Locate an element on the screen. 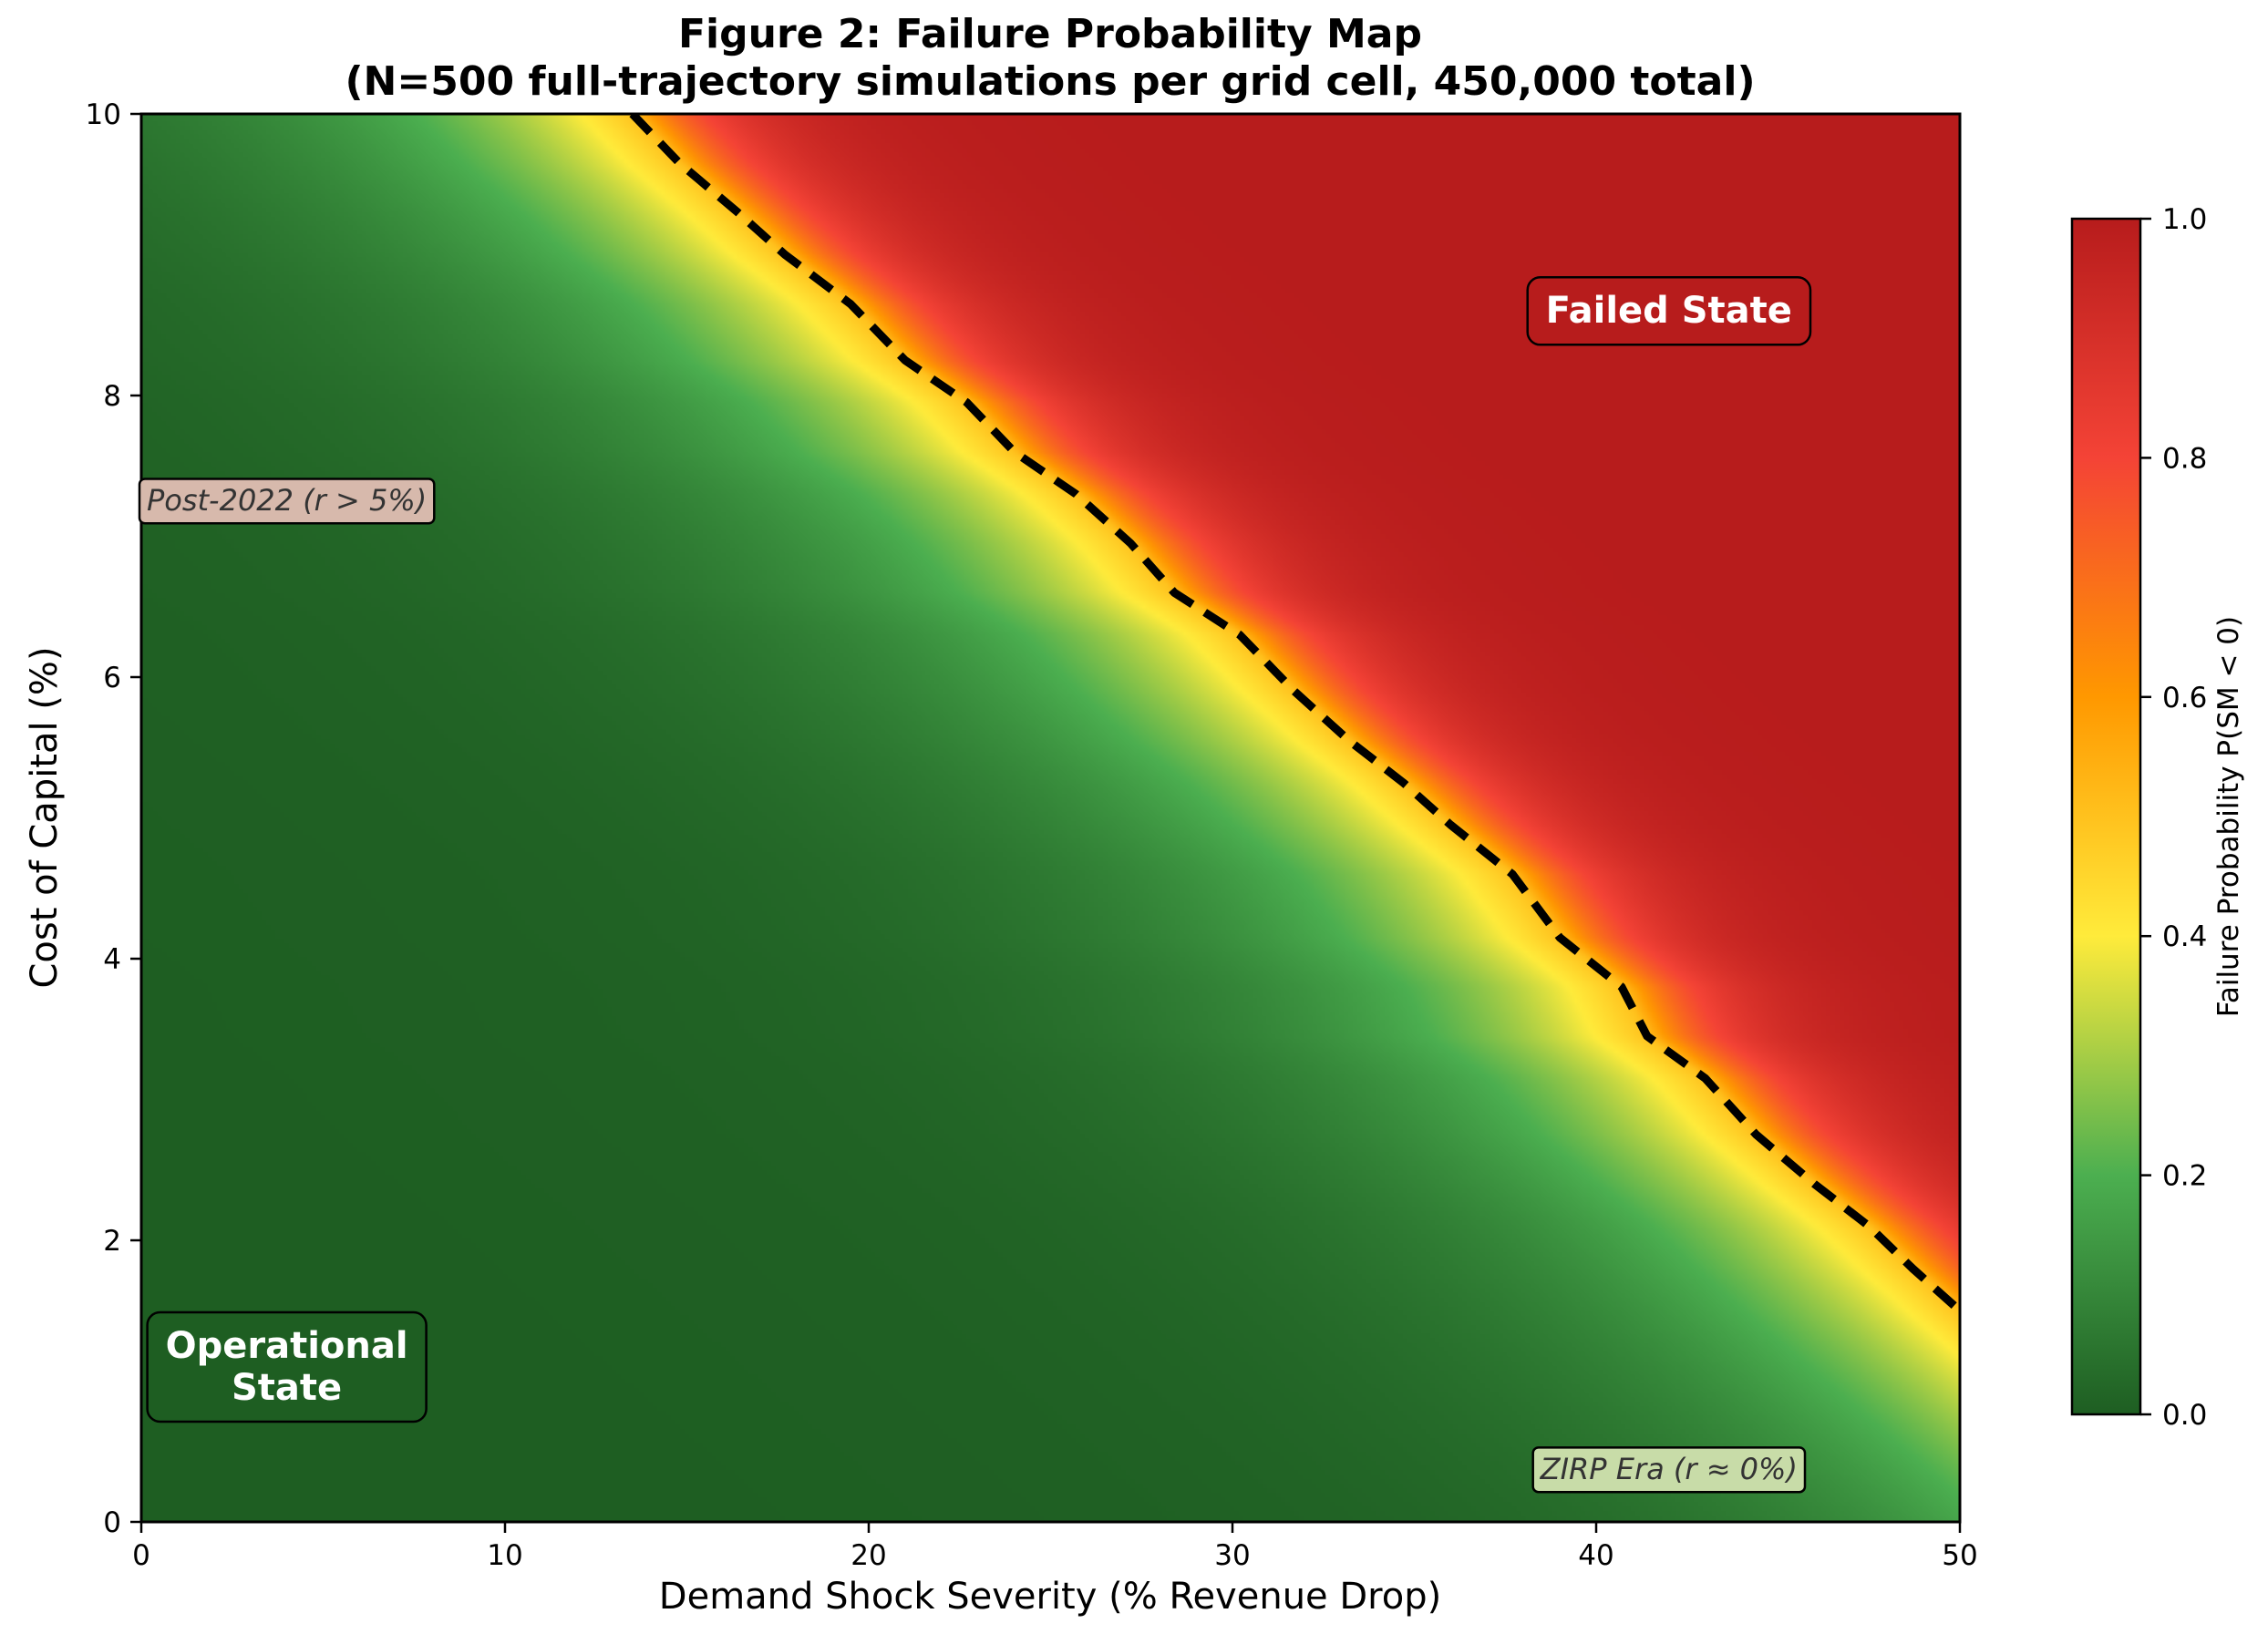  colorbar-tick-label: 0.8 is located at coordinates (2184, 458).